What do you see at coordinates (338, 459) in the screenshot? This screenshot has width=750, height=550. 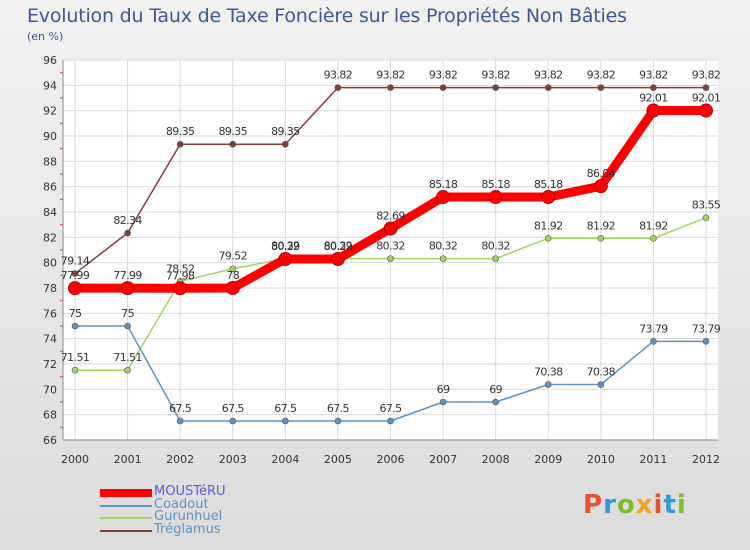 I see `x-tick-label: 2005` at bounding box center [338, 459].